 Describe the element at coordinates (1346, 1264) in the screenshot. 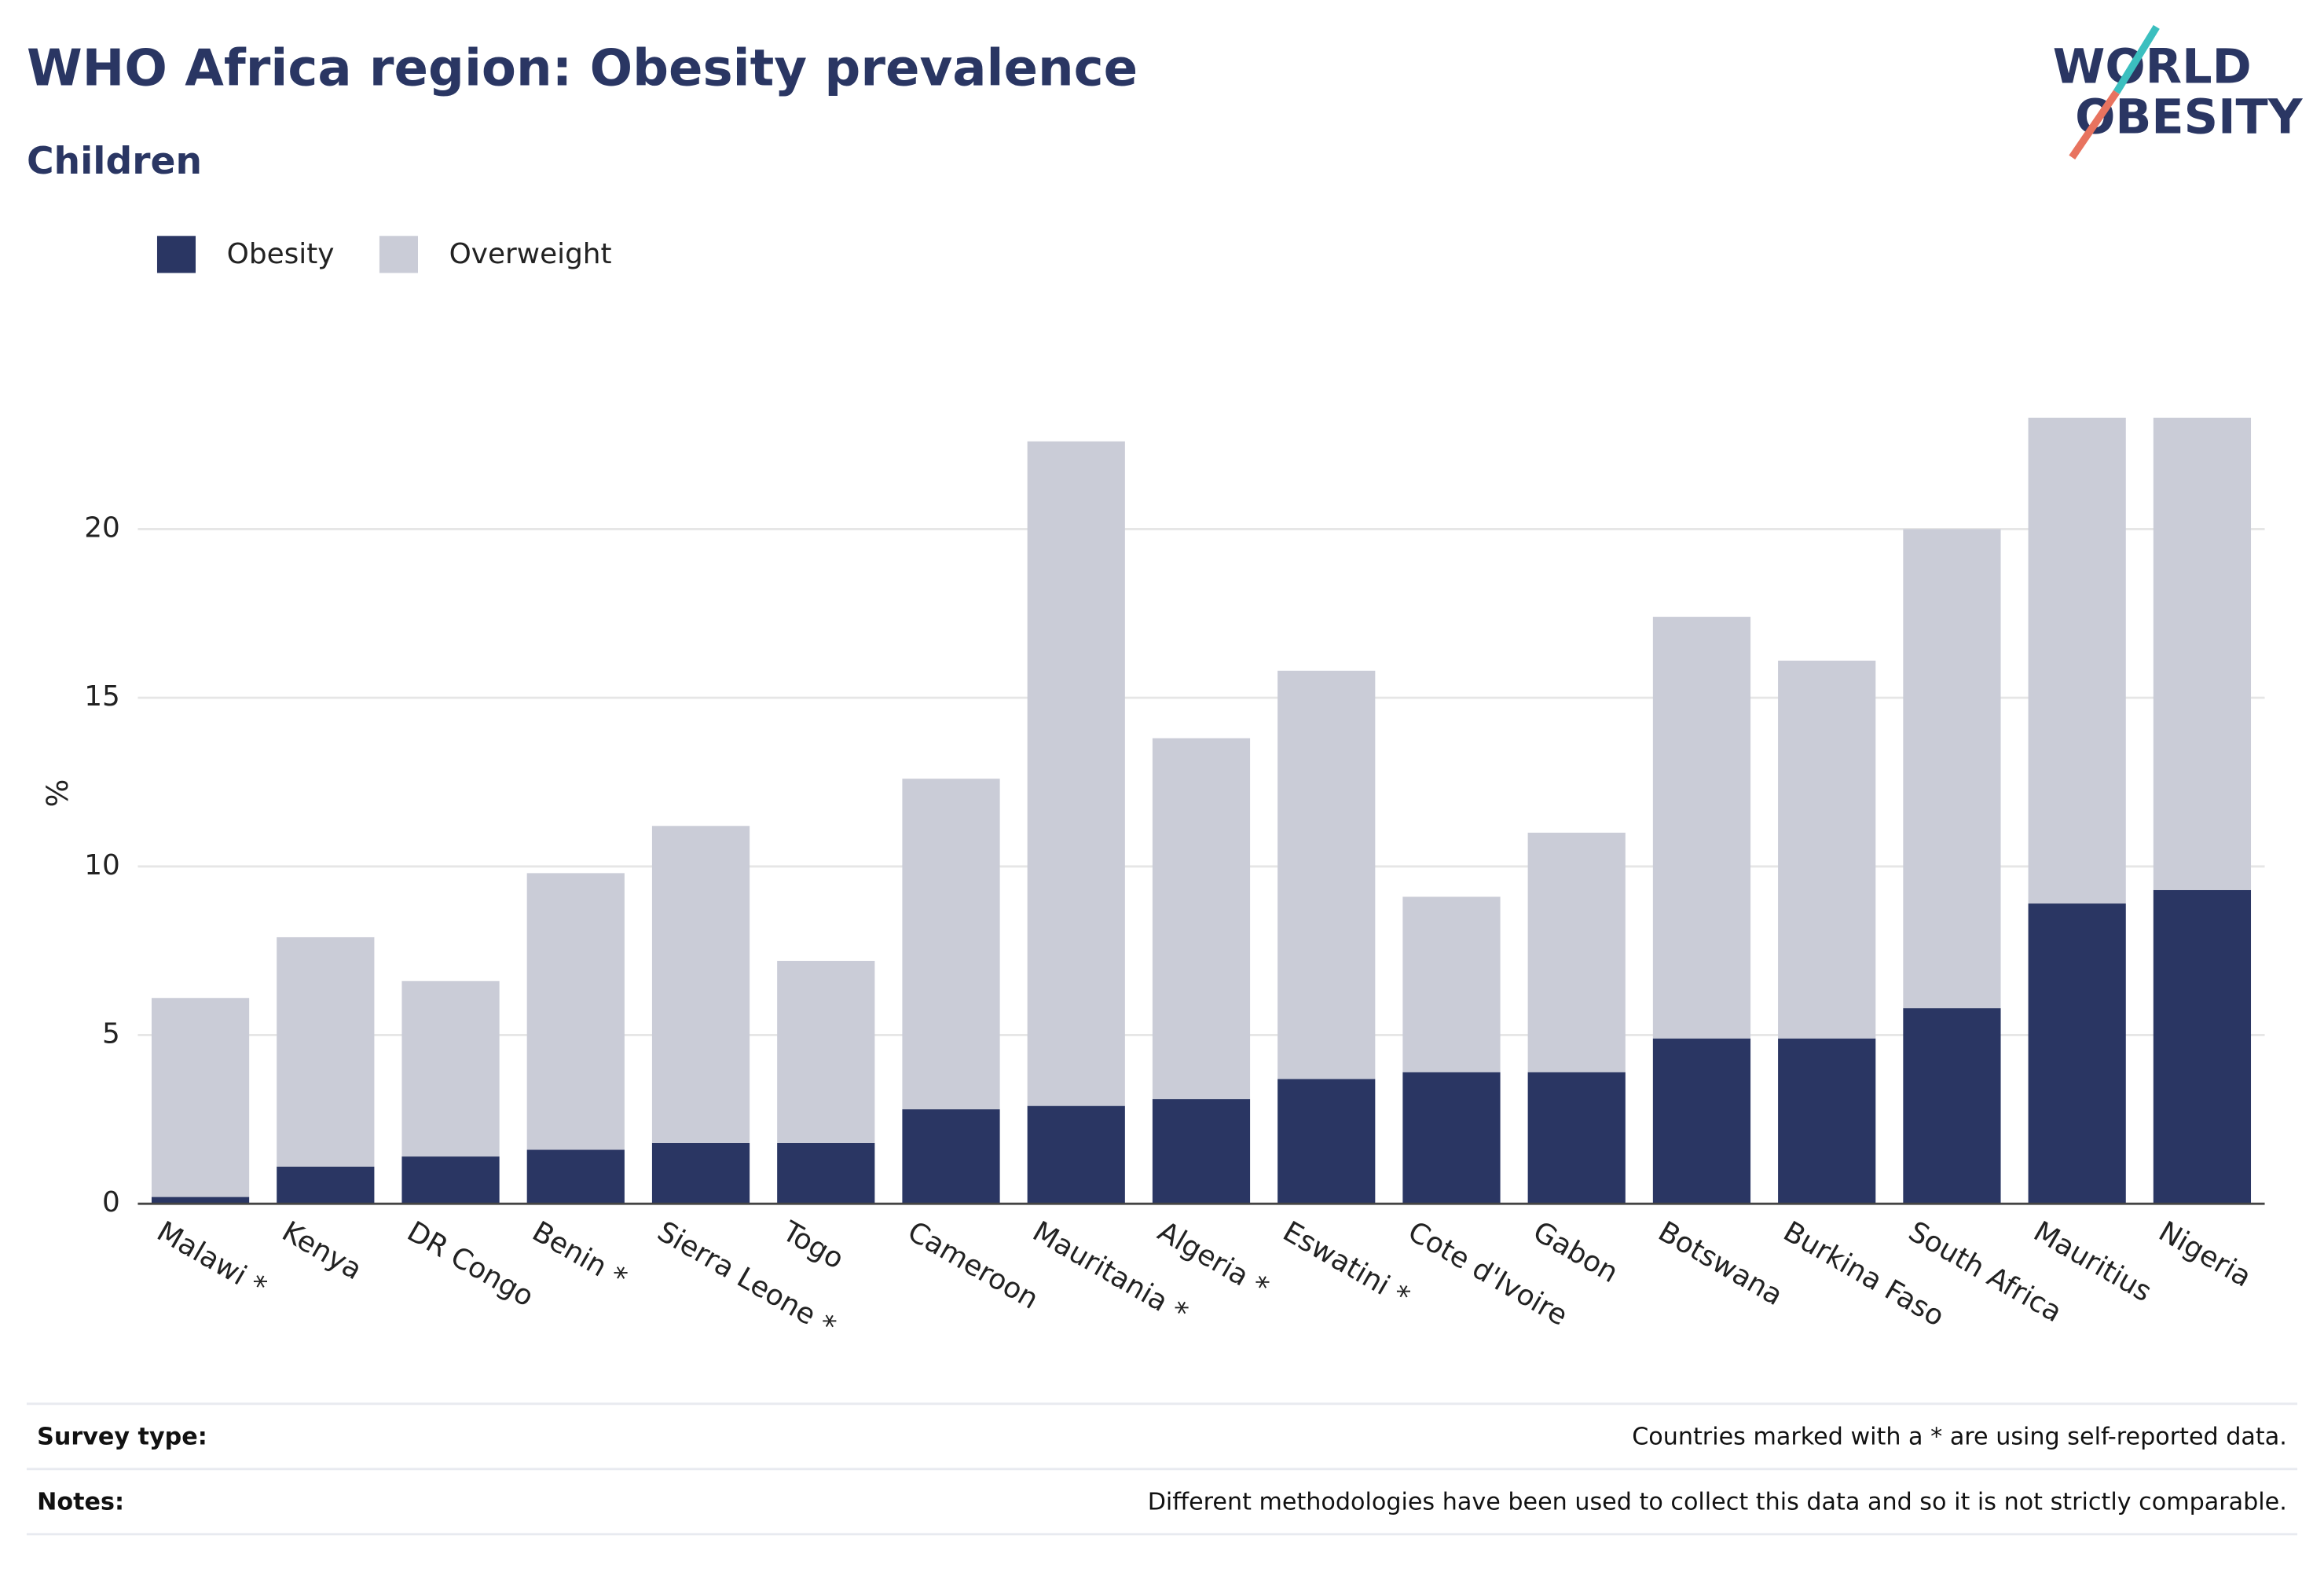

I see `x-tick-label: Eswatini *` at that location.